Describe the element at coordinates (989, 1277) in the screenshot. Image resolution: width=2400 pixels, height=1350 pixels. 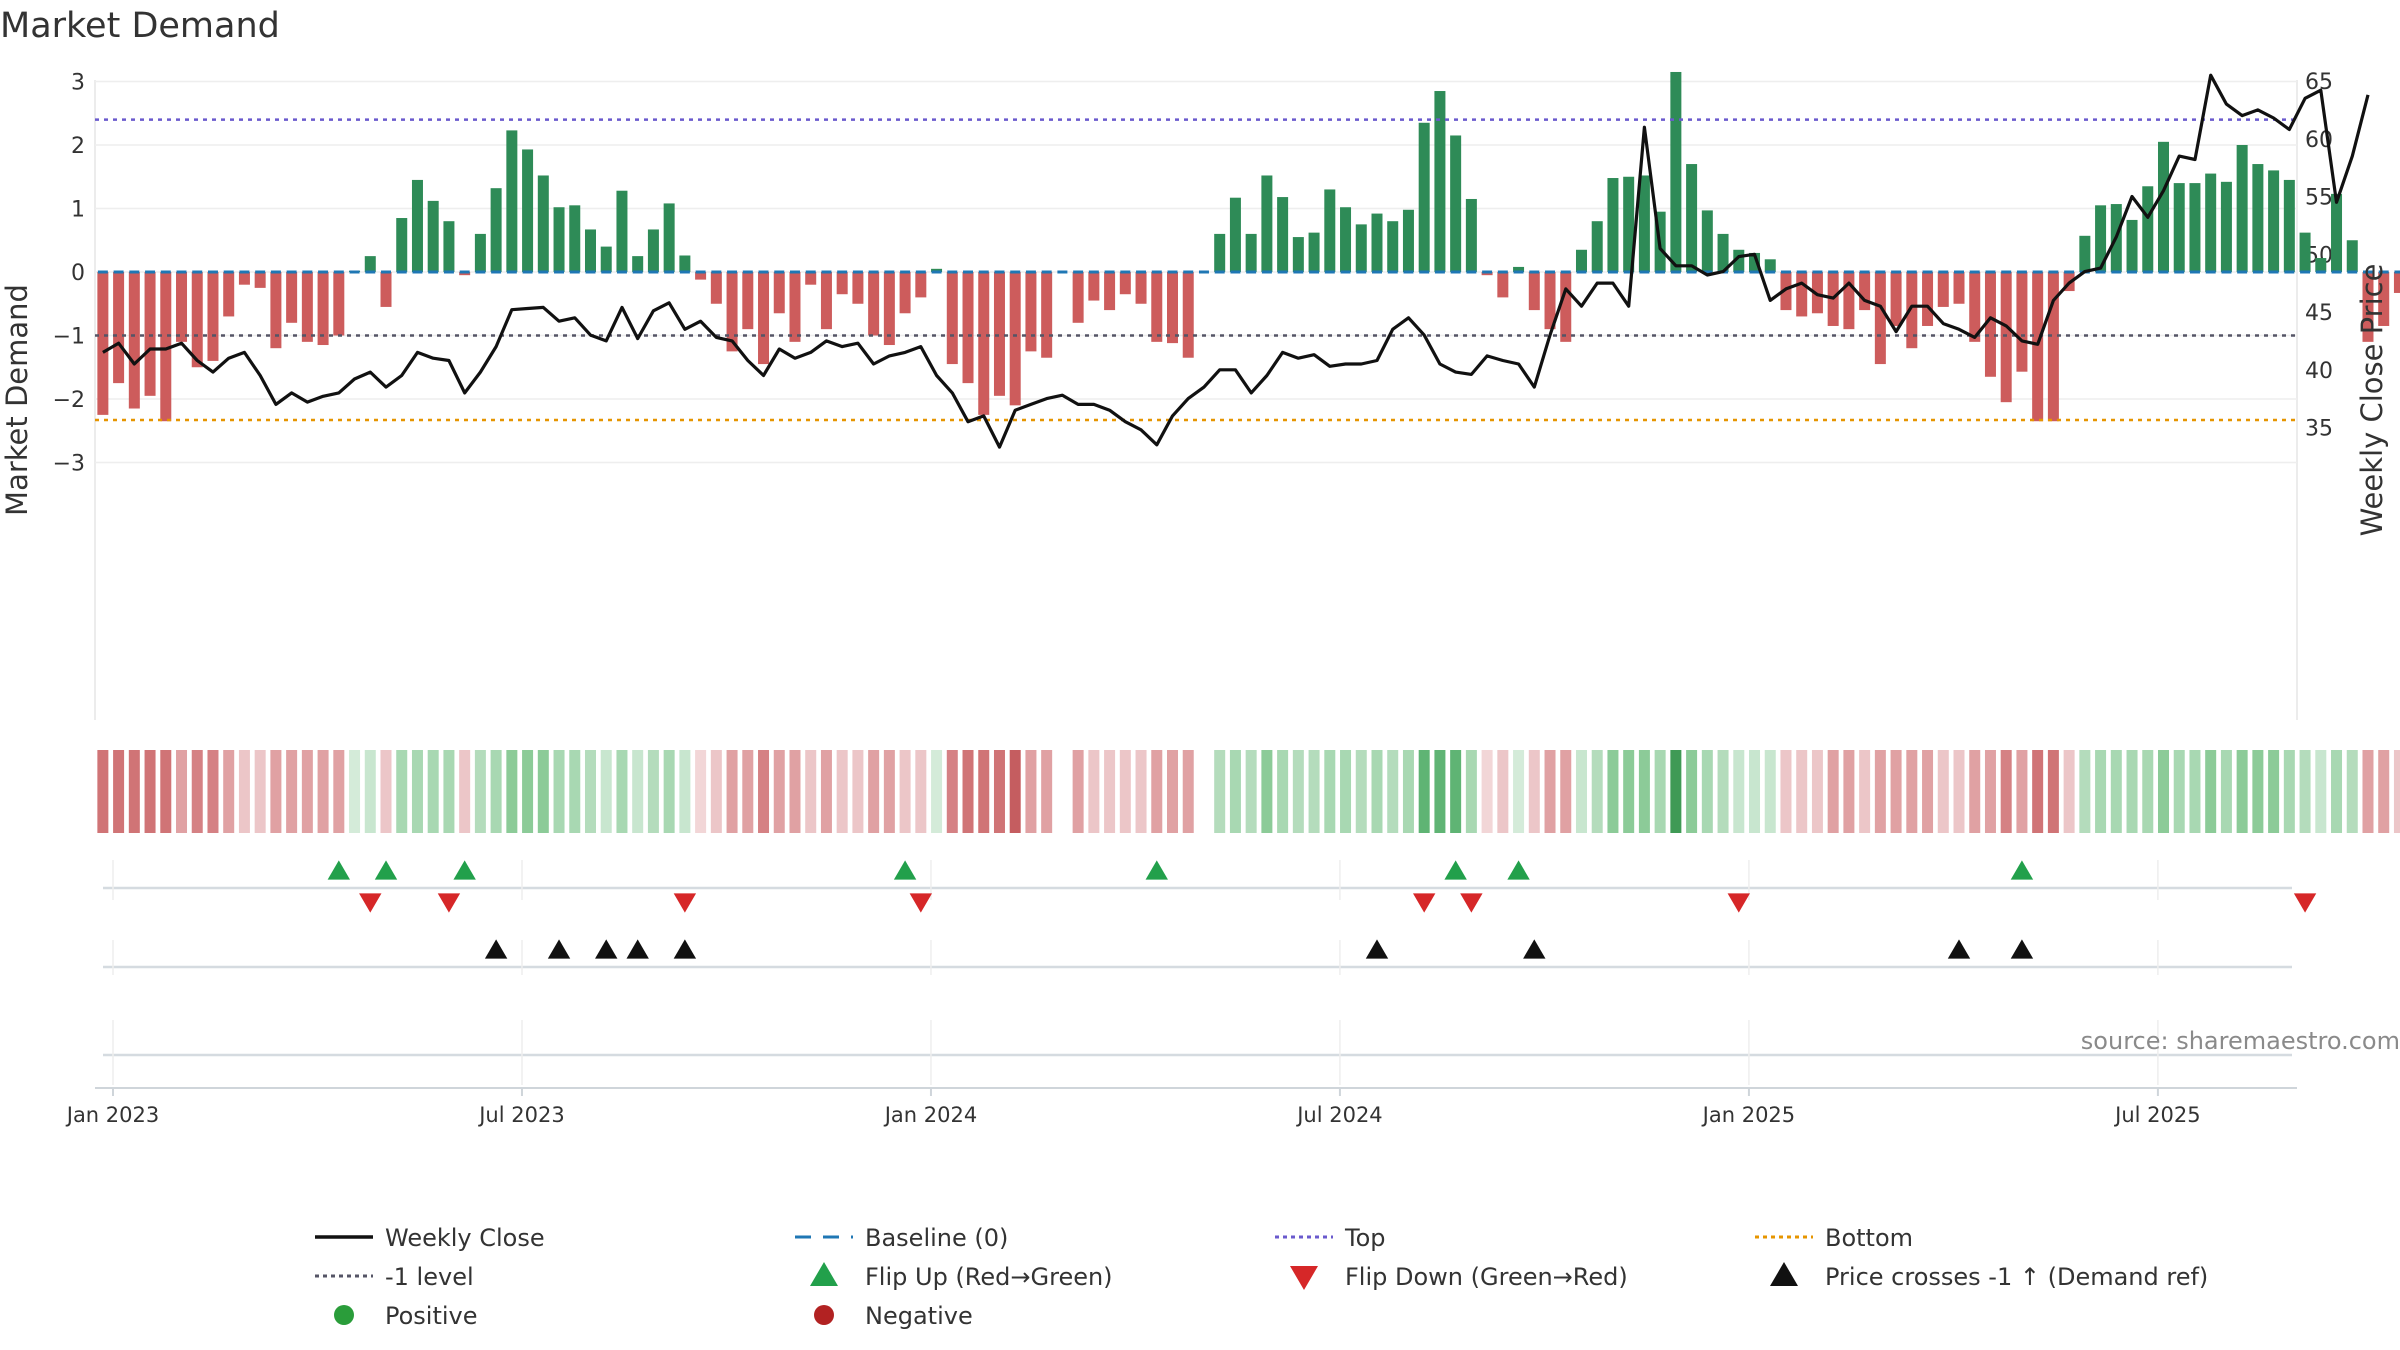
I see `legend-label-flip-up: Flip Up (Red→Green)` at that location.